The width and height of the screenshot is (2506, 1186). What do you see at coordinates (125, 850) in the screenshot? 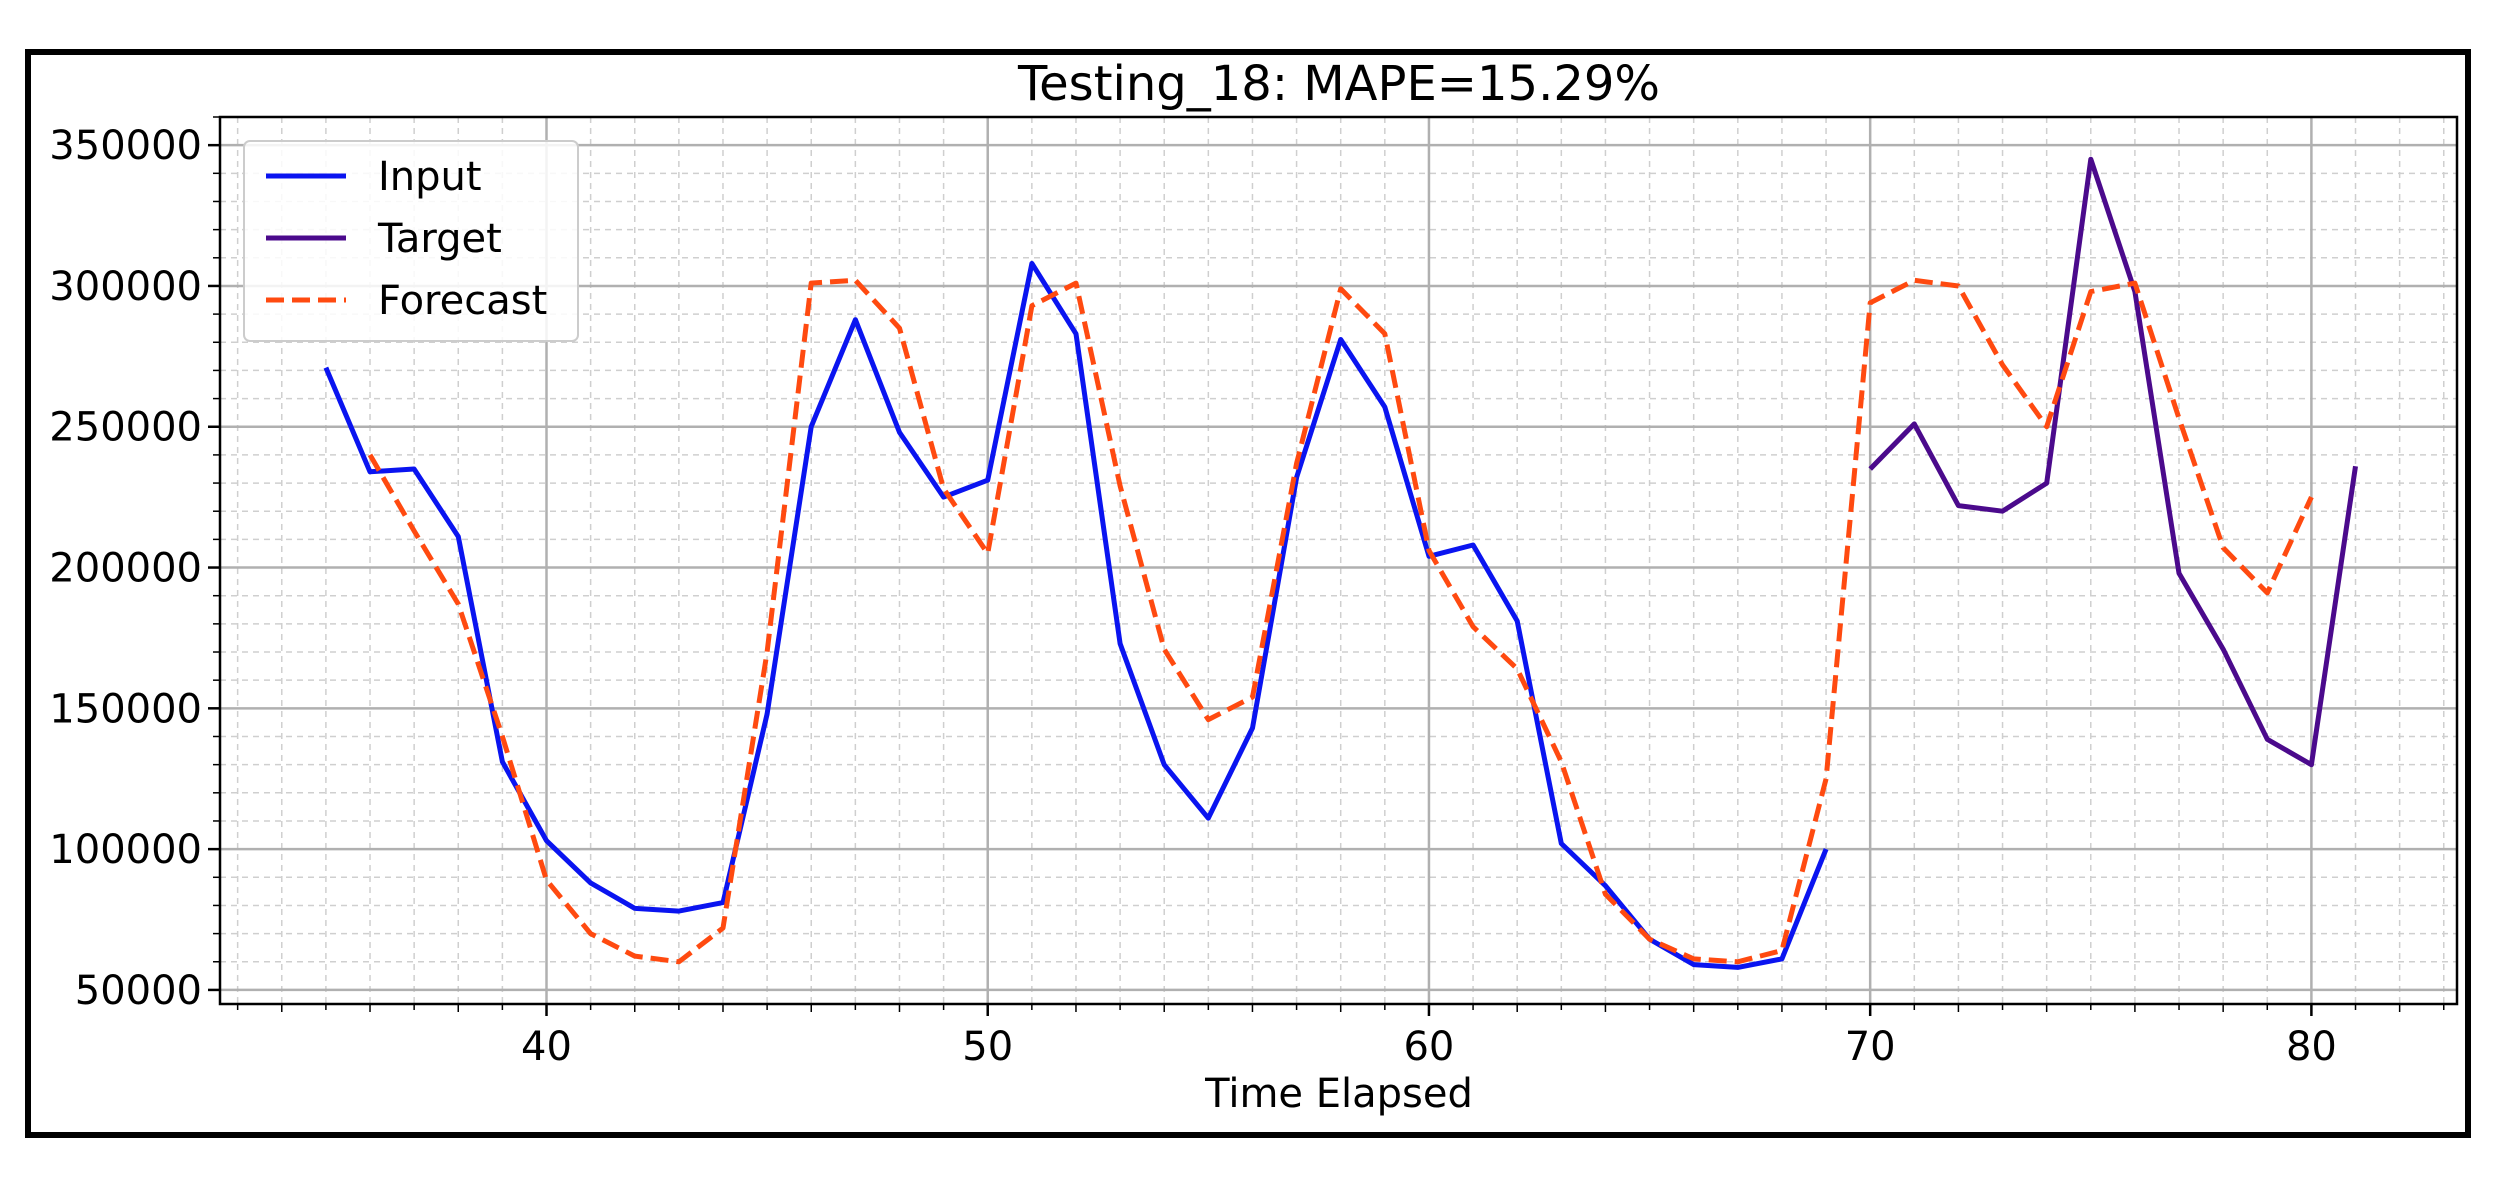
I see `y-tick-label: 100000` at bounding box center [125, 850].